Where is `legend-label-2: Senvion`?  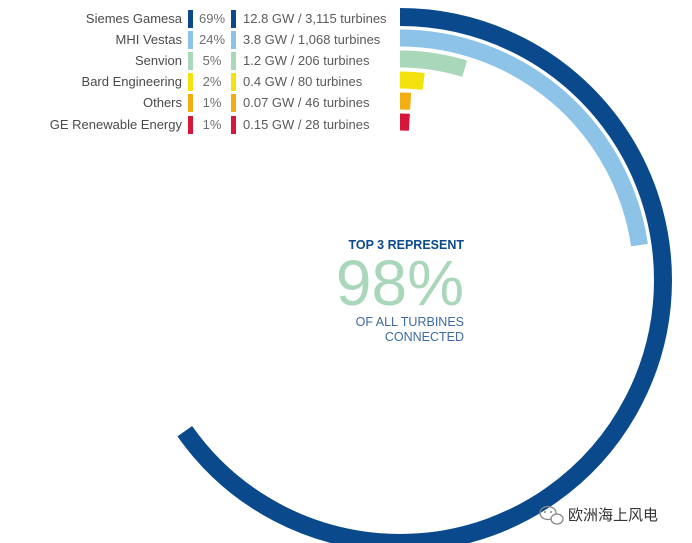
legend-label-2: Senvion is located at coordinates (158, 60).